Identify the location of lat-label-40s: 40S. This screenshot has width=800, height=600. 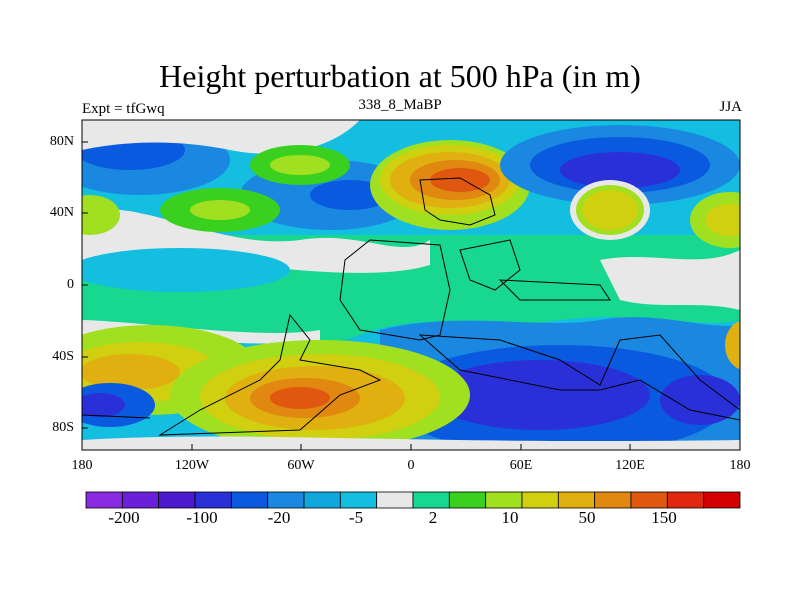
(63, 356).